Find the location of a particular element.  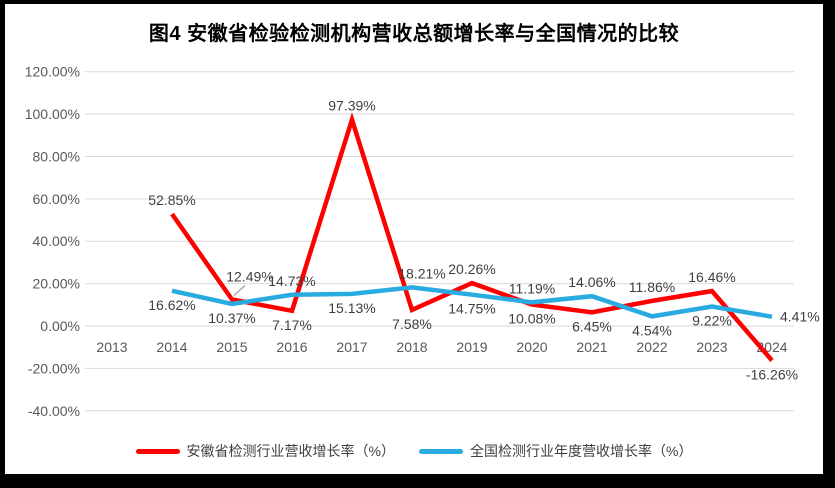

svg-text: 10.37% is located at coordinates (231, 318).